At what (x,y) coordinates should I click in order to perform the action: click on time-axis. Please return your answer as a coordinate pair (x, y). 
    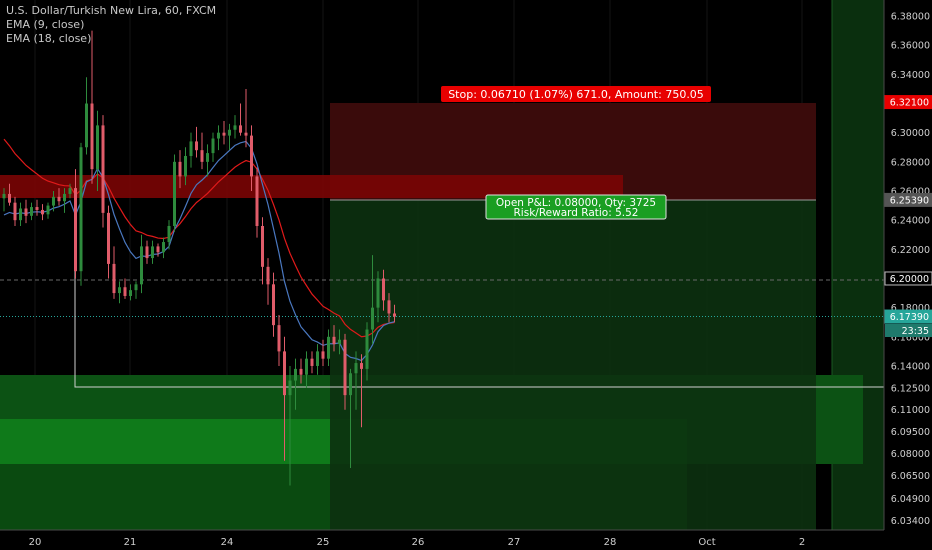
    Looking at the image, I should click on (442, 540).